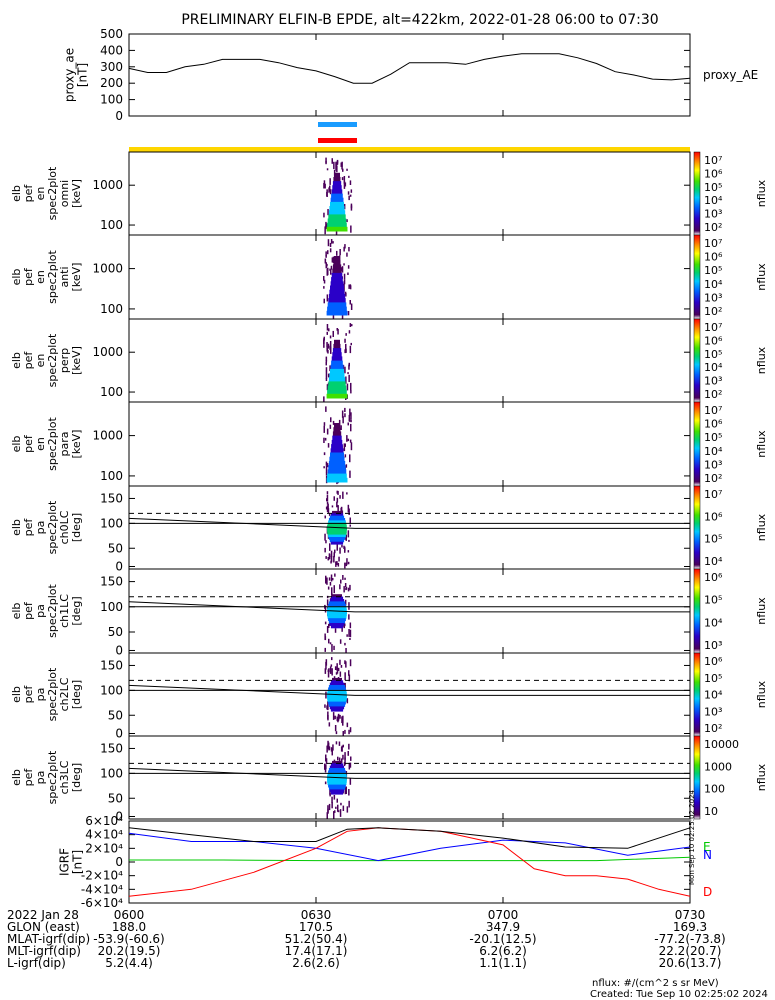  Describe the element at coordinates (409, 777) in the screenshot. I see `spec-panel-frame` at that location.